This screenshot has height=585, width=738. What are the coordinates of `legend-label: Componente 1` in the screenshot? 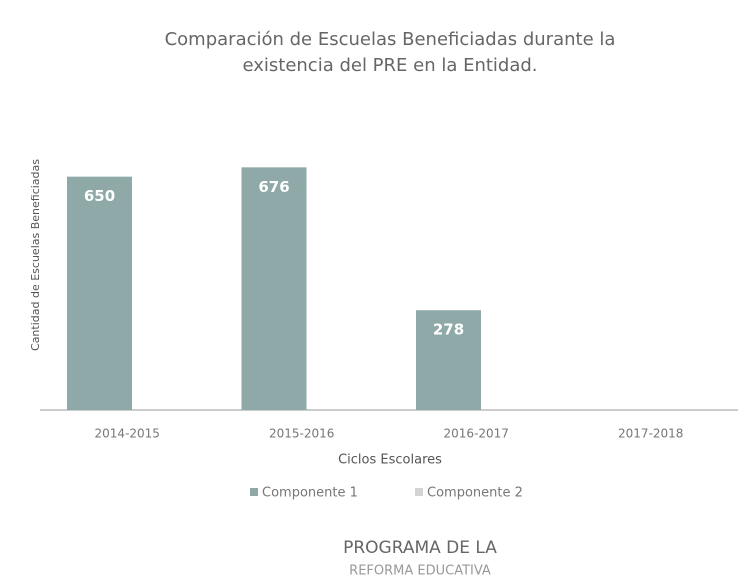 It's located at (310, 493).